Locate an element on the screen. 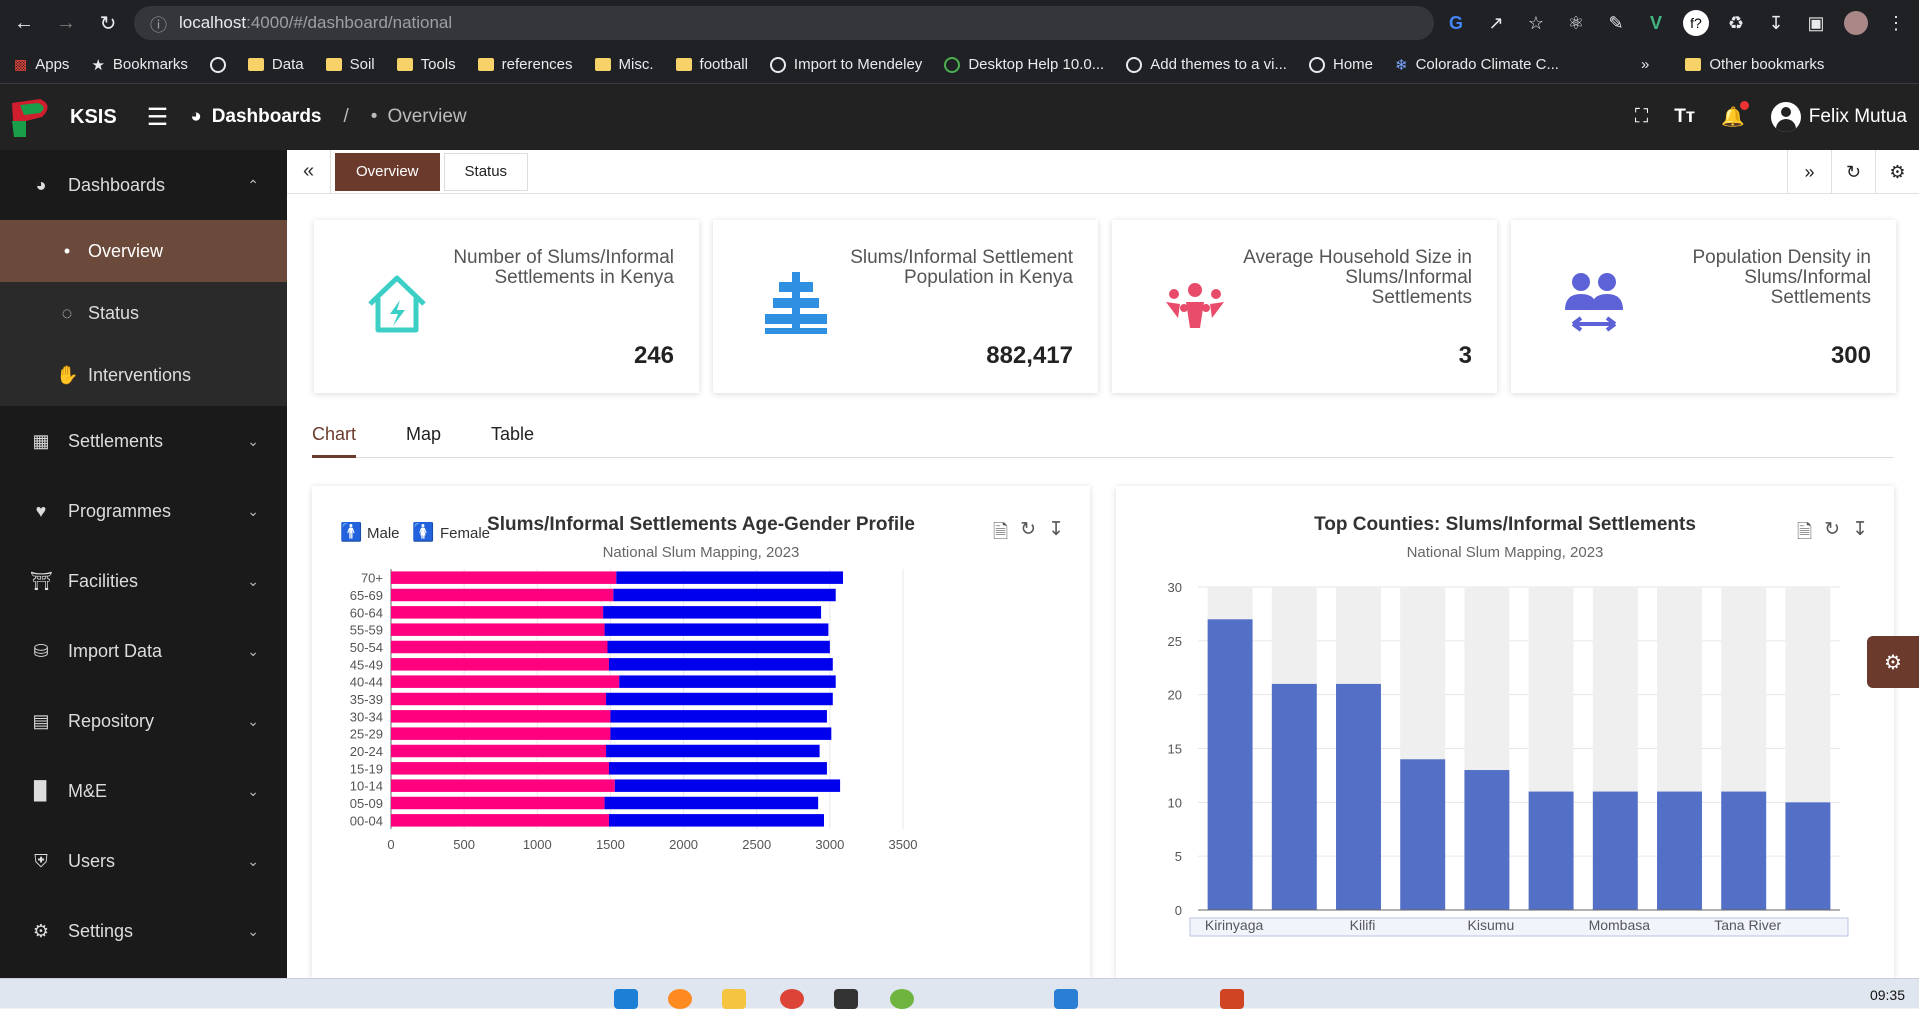 The height and width of the screenshot is (1009, 1919). y-tick-label: 10-14 is located at coordinates (366, 786).